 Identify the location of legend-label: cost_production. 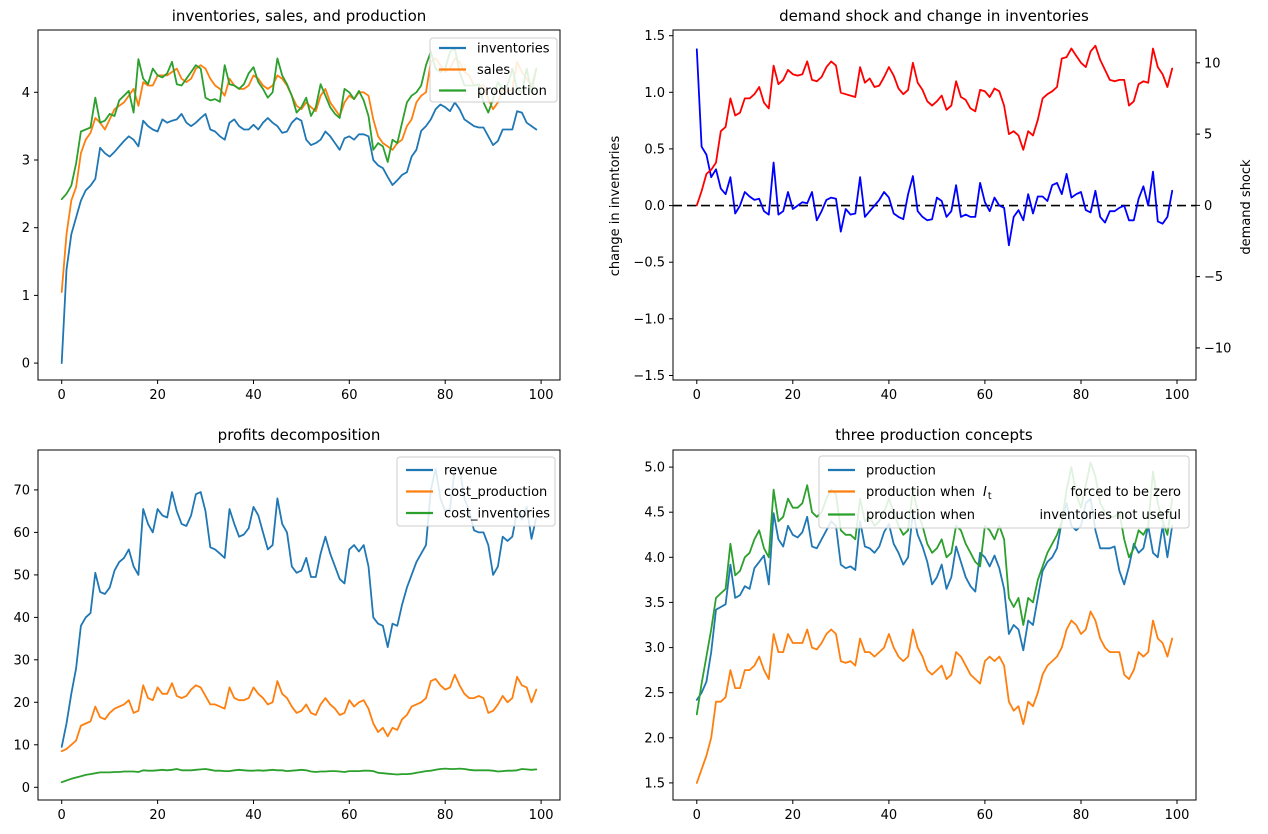
(495, 492).